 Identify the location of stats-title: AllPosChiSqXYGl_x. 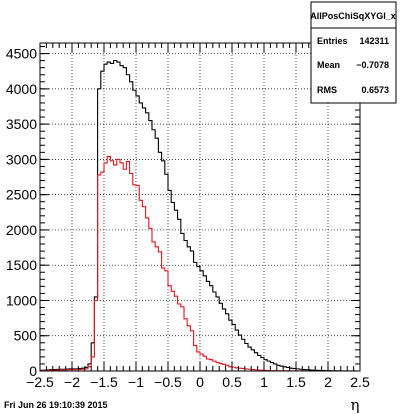
(353, 16).